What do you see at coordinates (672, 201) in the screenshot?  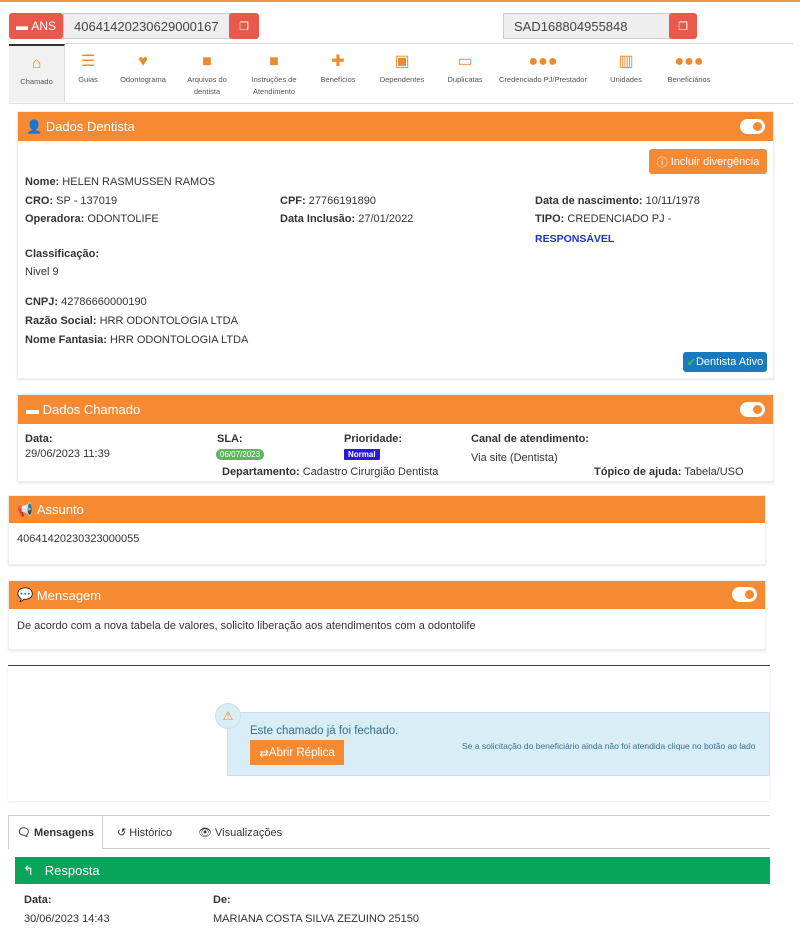 I see `nasc-value: 10/11/1978` at bounding box center [672, 201].